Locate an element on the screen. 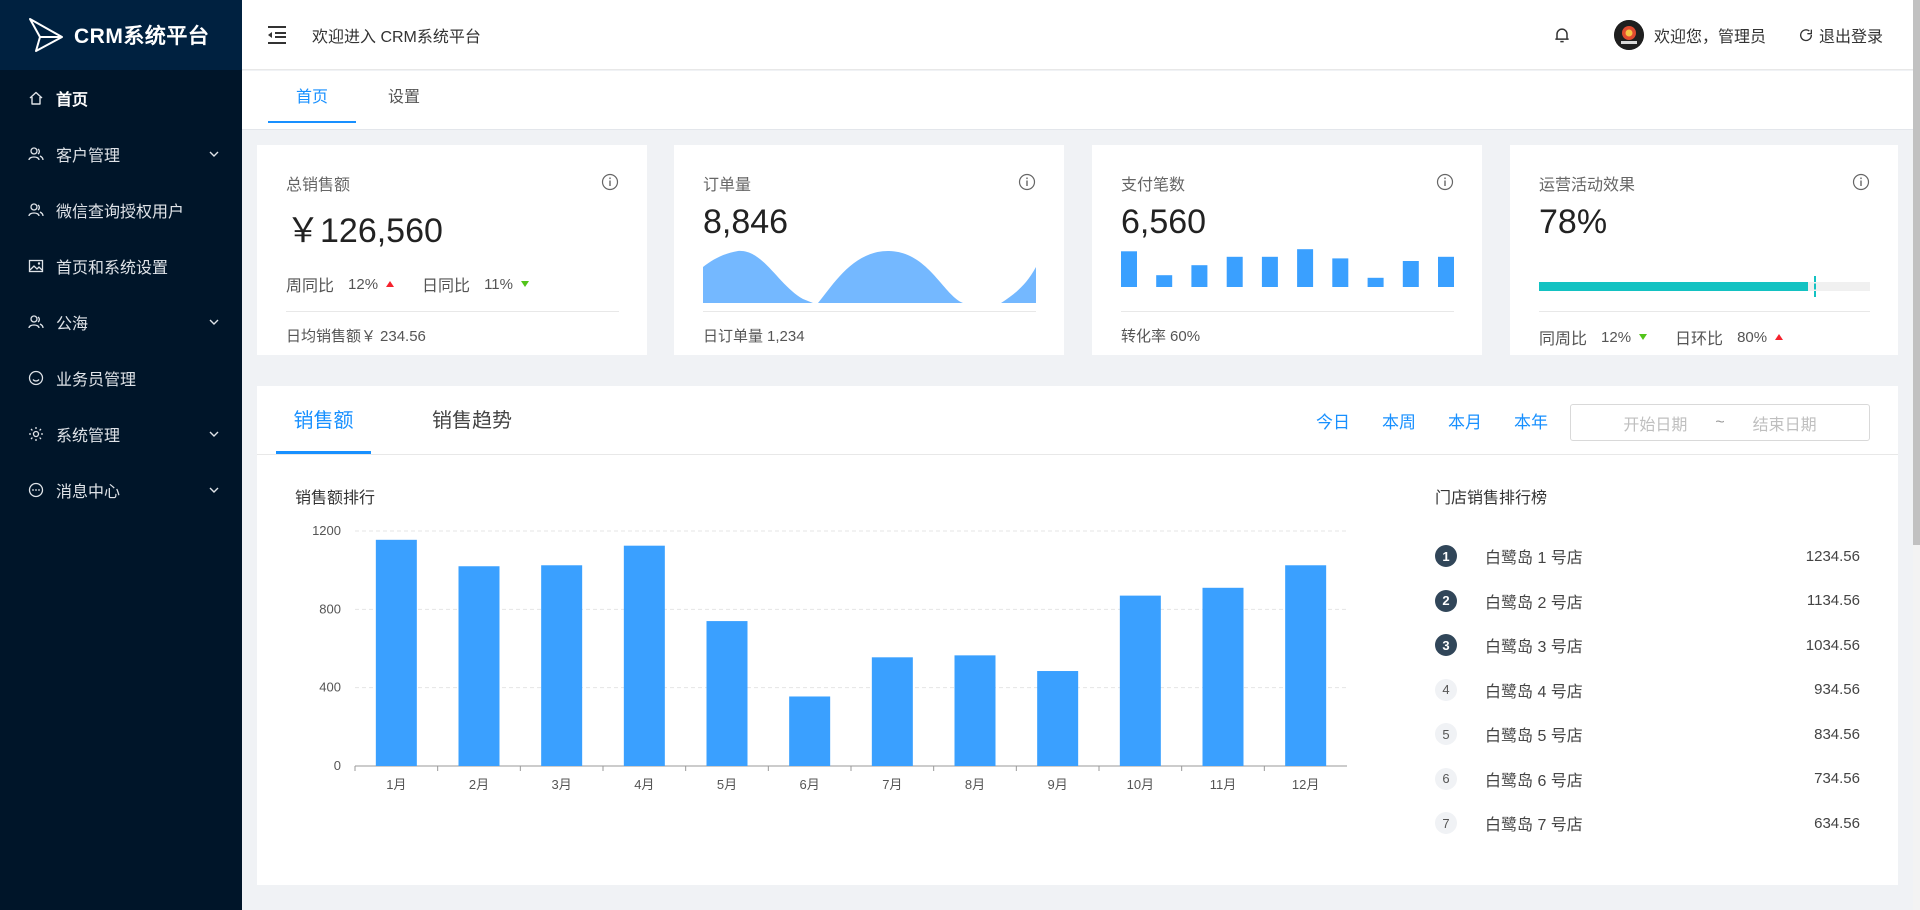 The height and width of the screenshot is (910, 1920). rank-badge: 2 is located at coordinates (1446, 600).